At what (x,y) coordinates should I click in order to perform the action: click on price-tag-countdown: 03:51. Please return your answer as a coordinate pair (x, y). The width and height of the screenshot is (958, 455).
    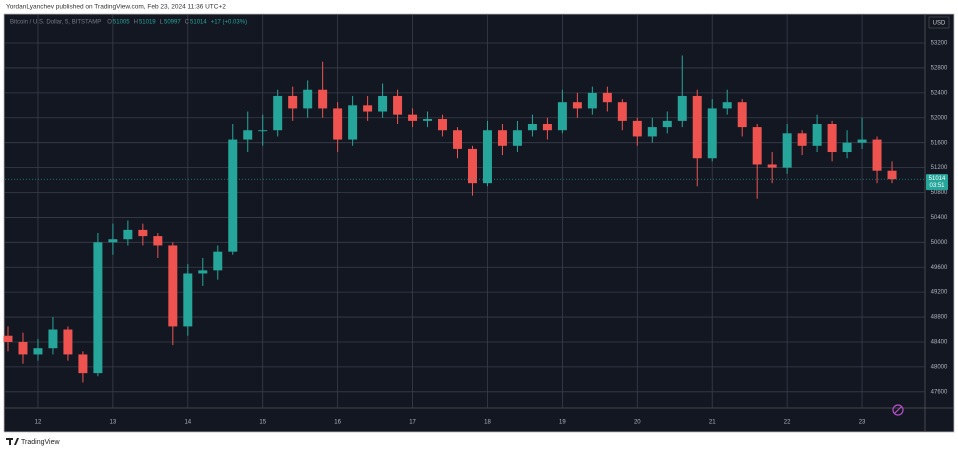
    Looking at the image, I should click on (937, 186).